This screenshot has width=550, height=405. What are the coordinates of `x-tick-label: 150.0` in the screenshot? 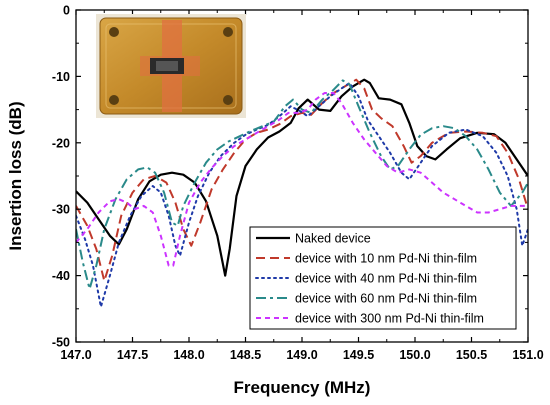 It's located at (414, 355).